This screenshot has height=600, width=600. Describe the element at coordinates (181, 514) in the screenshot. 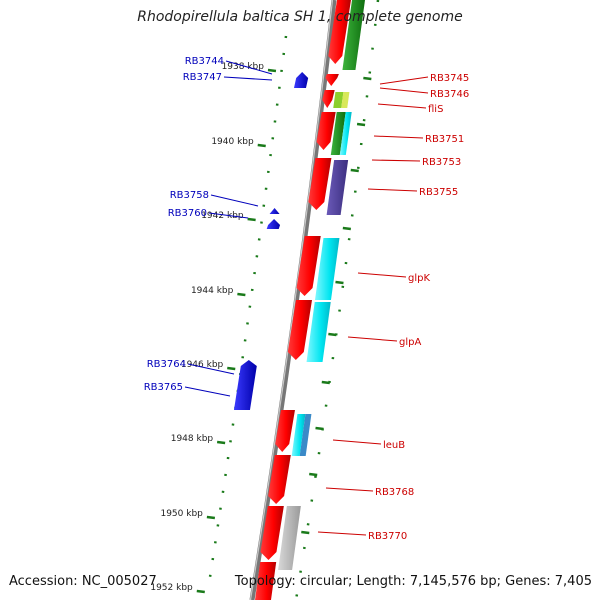

I see `scale-tick-label: 1950 kbp` at that location.